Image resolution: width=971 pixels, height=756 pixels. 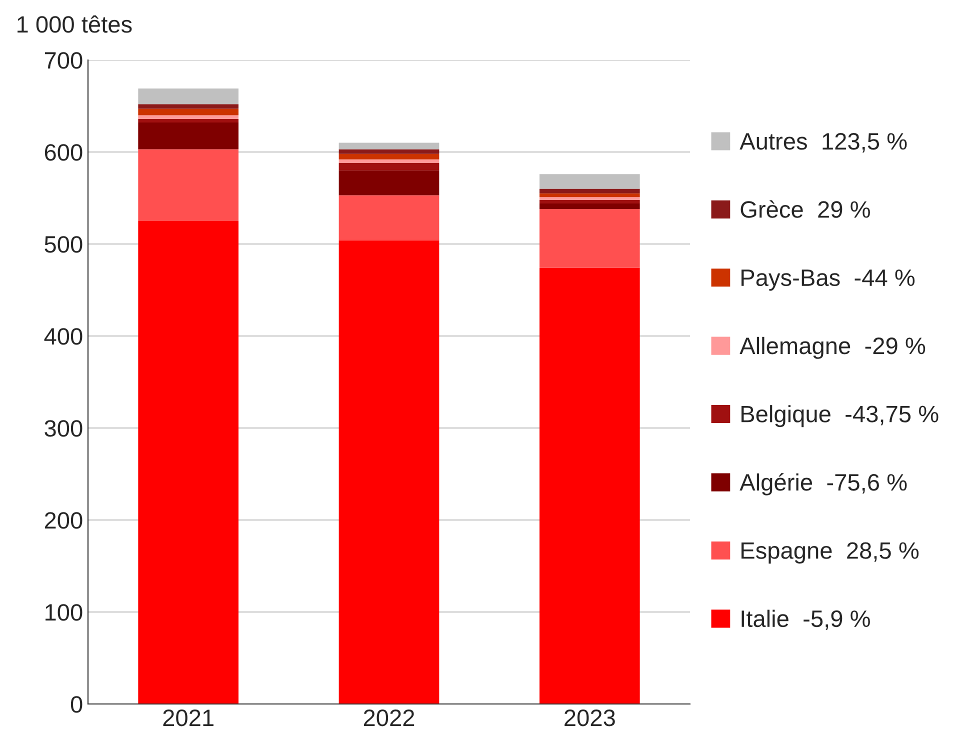 What do you see at coordinates (188, 717) in the screenshot?
I see `x-tick-label: 2021` at bounding box center [188, 717].